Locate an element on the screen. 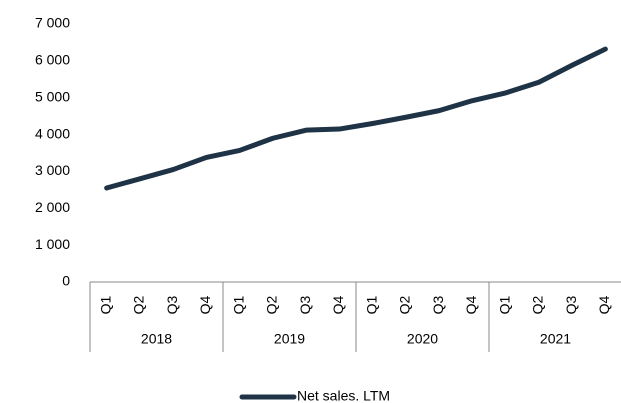 This screenshot has width=621, height=403. y-tick-label: 6 000 is located at coordinates (52, 60).